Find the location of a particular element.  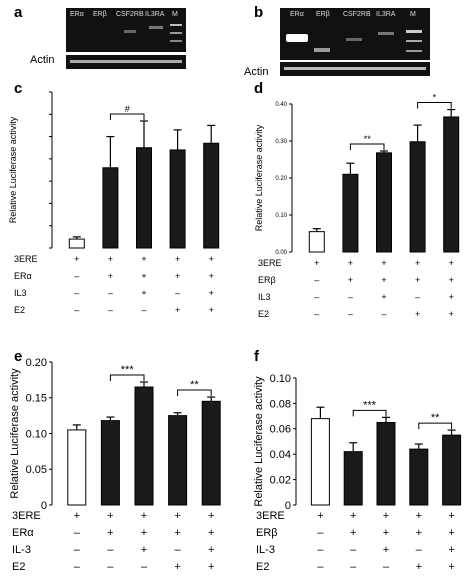

panel-d-letter: d is located at coordinates (259, 88).